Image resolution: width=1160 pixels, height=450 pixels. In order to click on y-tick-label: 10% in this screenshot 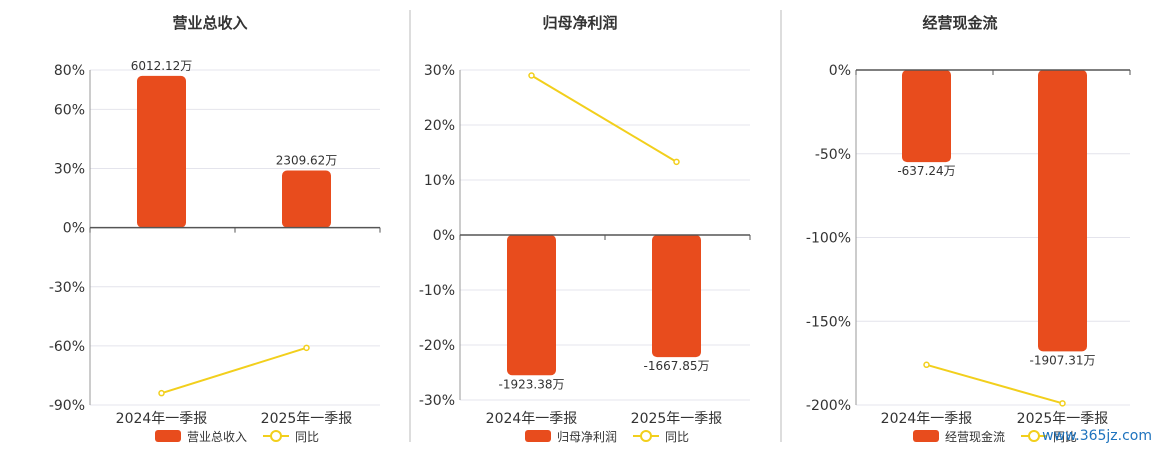, I will do `click(439, 181)`.